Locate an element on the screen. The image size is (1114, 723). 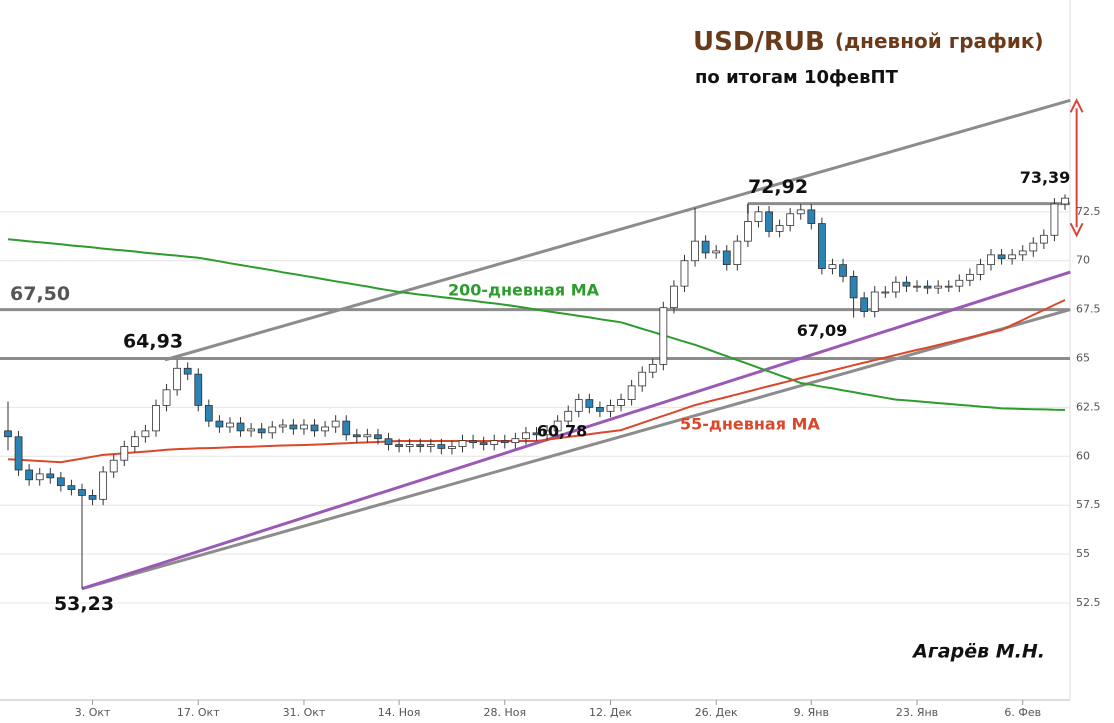
y-tick-label: 65 is located at coordinates (1083, 358).